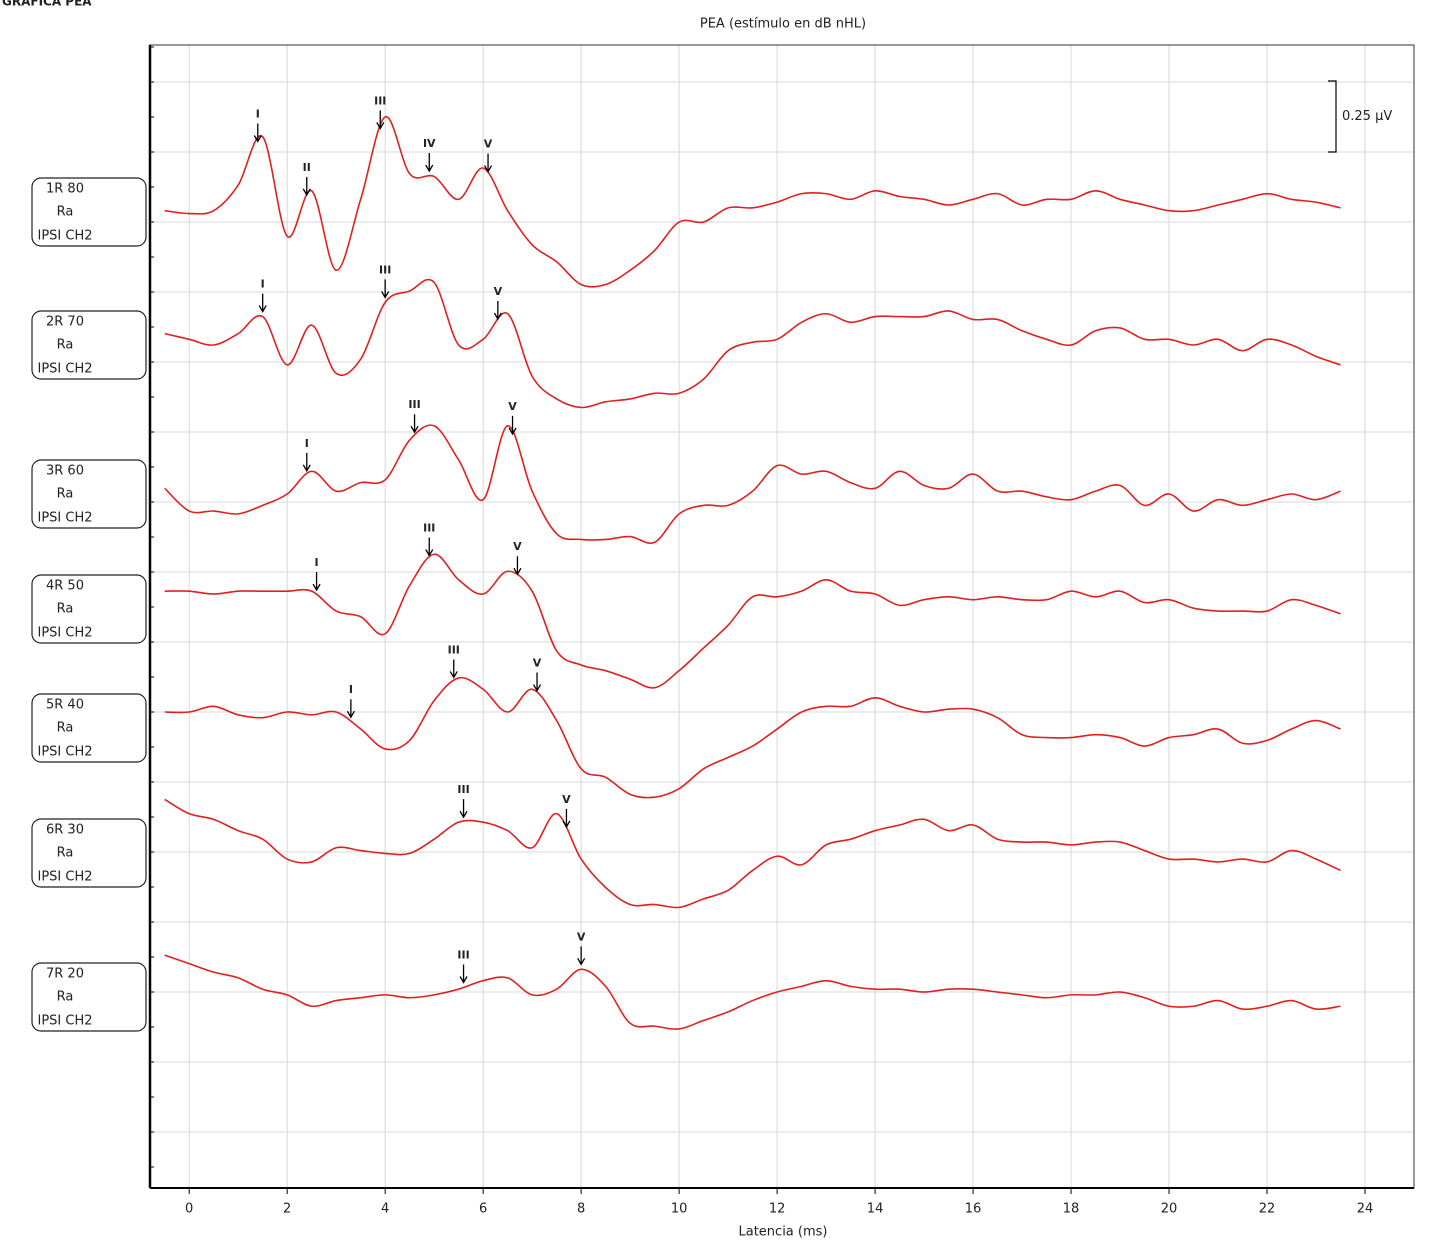 The image size is (1436, 1258). Describe the element at coordinates (307, 167) in the screenshot. I see `peak-label: II` at that location.